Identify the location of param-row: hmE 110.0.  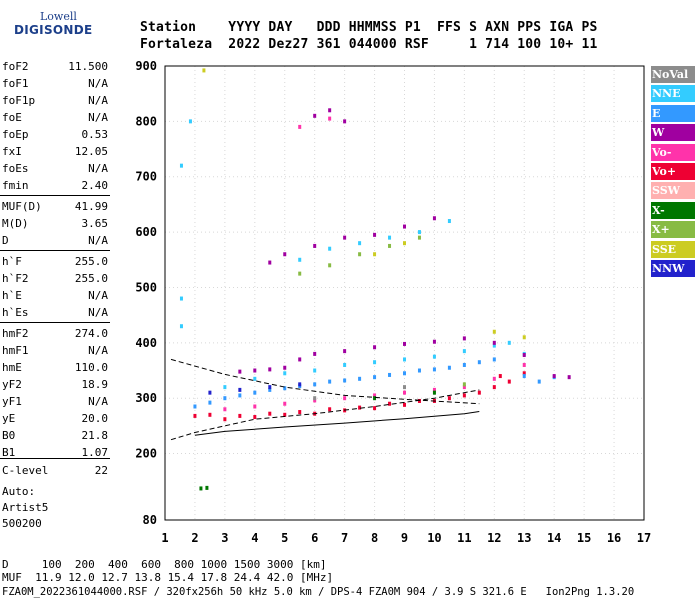
(55, 369).